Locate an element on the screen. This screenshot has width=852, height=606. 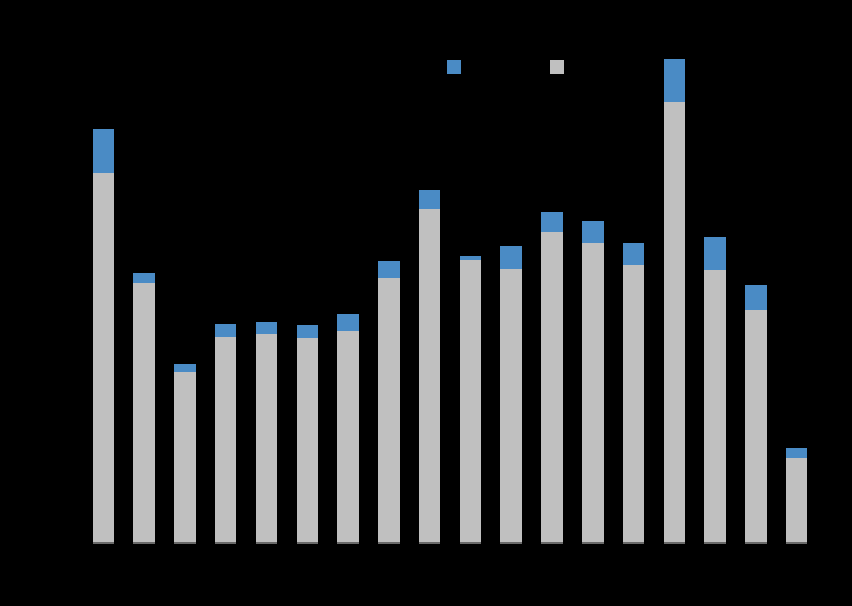
blue-series-swatch is located at coordinates (454, 67).